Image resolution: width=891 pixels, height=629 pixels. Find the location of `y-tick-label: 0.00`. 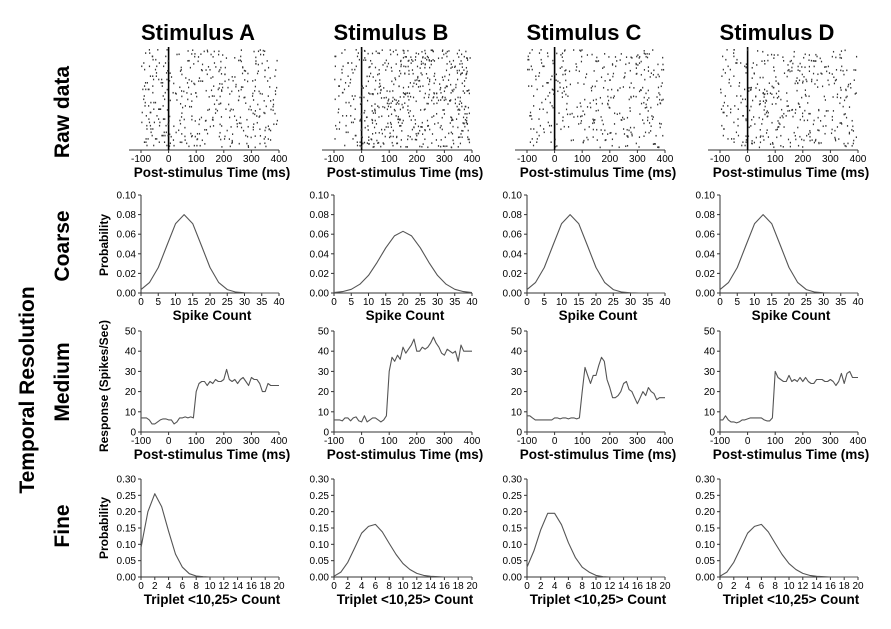

y-tick-label: 0.00 is located at coordinates (513, 294).